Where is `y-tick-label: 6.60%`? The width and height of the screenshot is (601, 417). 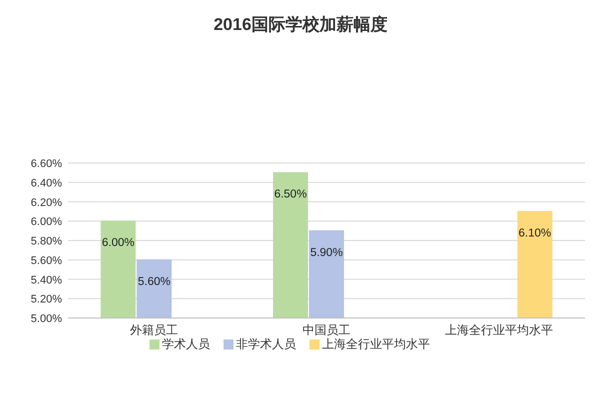 y-tick-label: 6.60% is located at coordinates (46, 164).